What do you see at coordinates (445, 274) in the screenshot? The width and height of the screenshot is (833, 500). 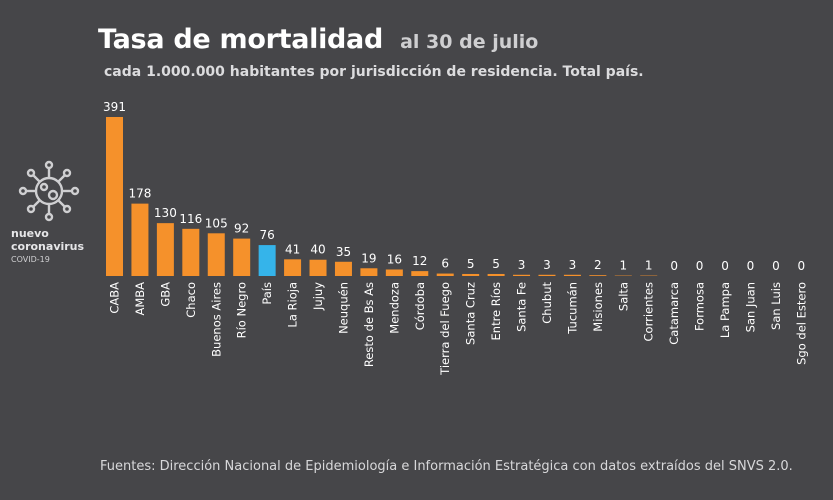 I see `bar-tierra-del-fuego` at bounding box center [445, 274].